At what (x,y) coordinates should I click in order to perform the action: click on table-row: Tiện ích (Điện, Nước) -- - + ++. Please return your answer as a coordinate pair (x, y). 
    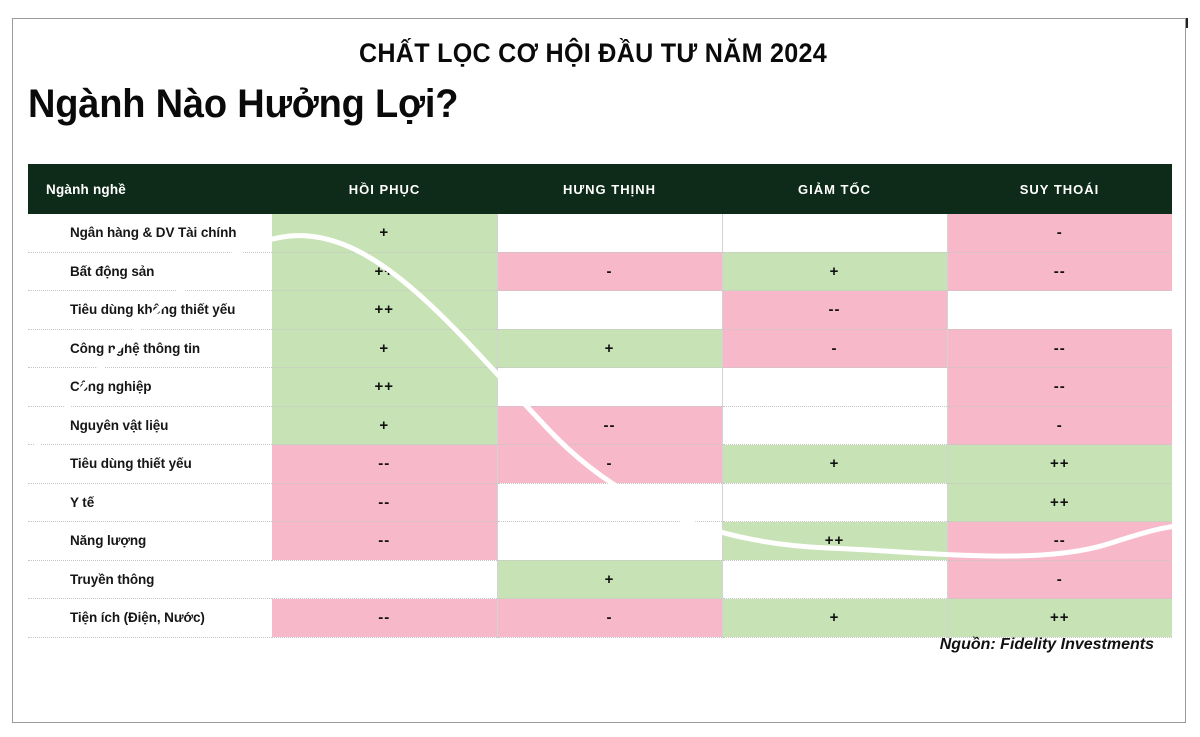
    Looking at the image, I should click on (600, 618).